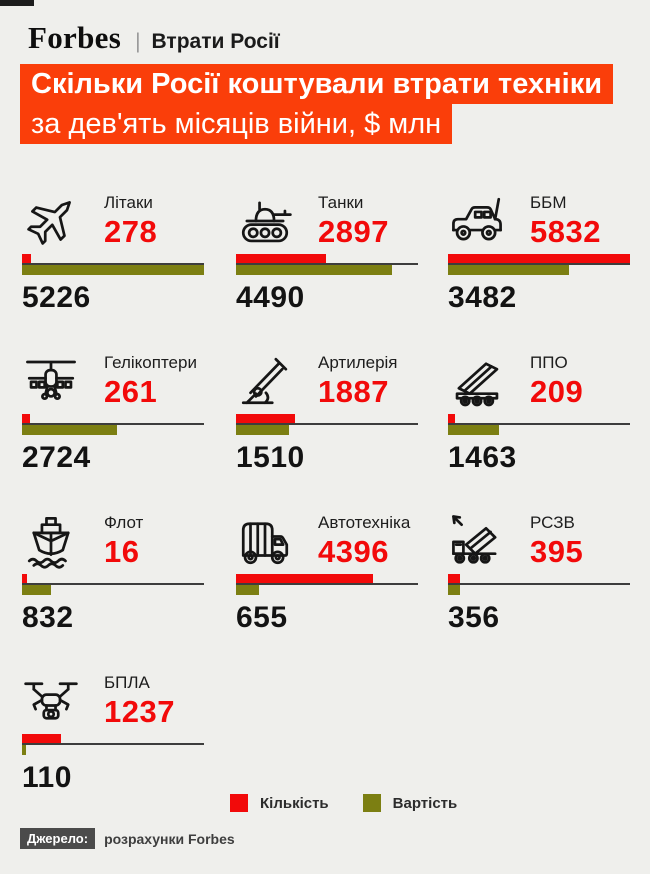  What do you see at coordinates (371, 803) in the screenshot?
I see `cost-swatch` at bounding box center [371, 803].